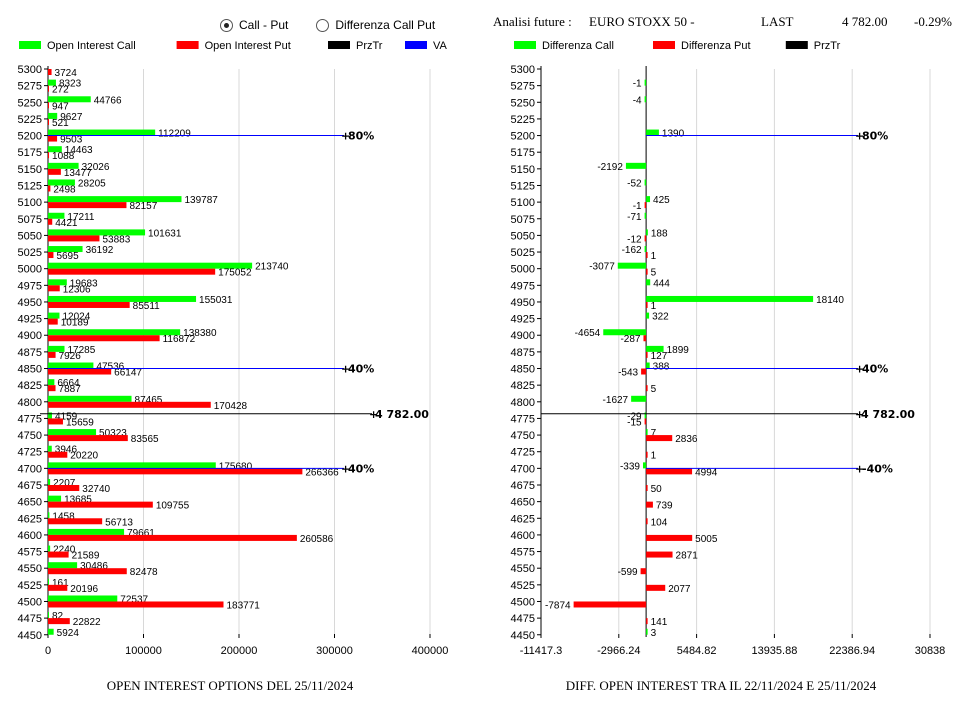 This screenshot has height=703, width=959. What do you see at coordinates (523, 453) in the screenshot?
I see `y-tick-label: 4725` at bounding box center [523, 453].